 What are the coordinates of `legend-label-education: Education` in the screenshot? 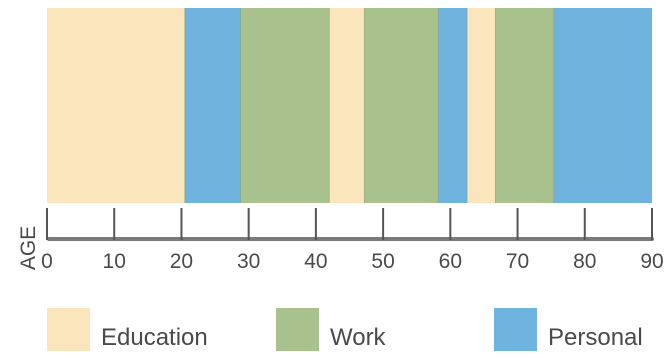 It's located at (154, 337).